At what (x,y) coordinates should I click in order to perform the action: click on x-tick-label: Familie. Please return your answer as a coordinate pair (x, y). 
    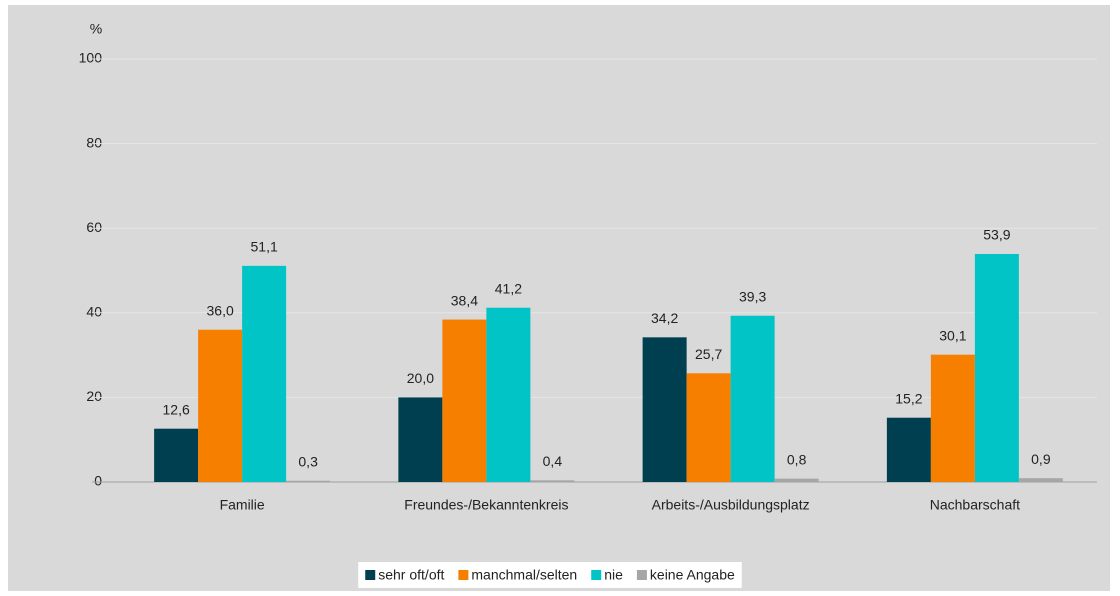
    Looking at the image, I should click on (242, 505).